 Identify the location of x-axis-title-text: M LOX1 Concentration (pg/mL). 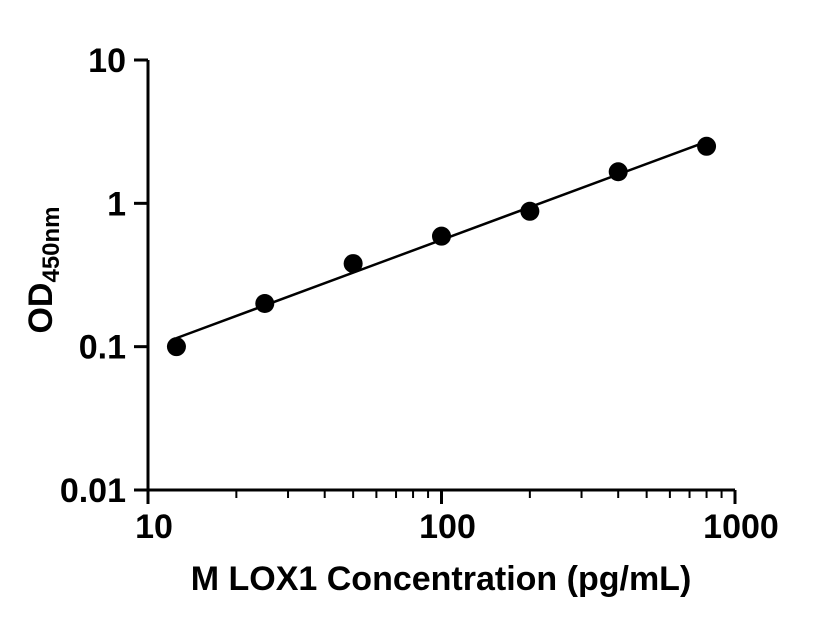
(441, 579).